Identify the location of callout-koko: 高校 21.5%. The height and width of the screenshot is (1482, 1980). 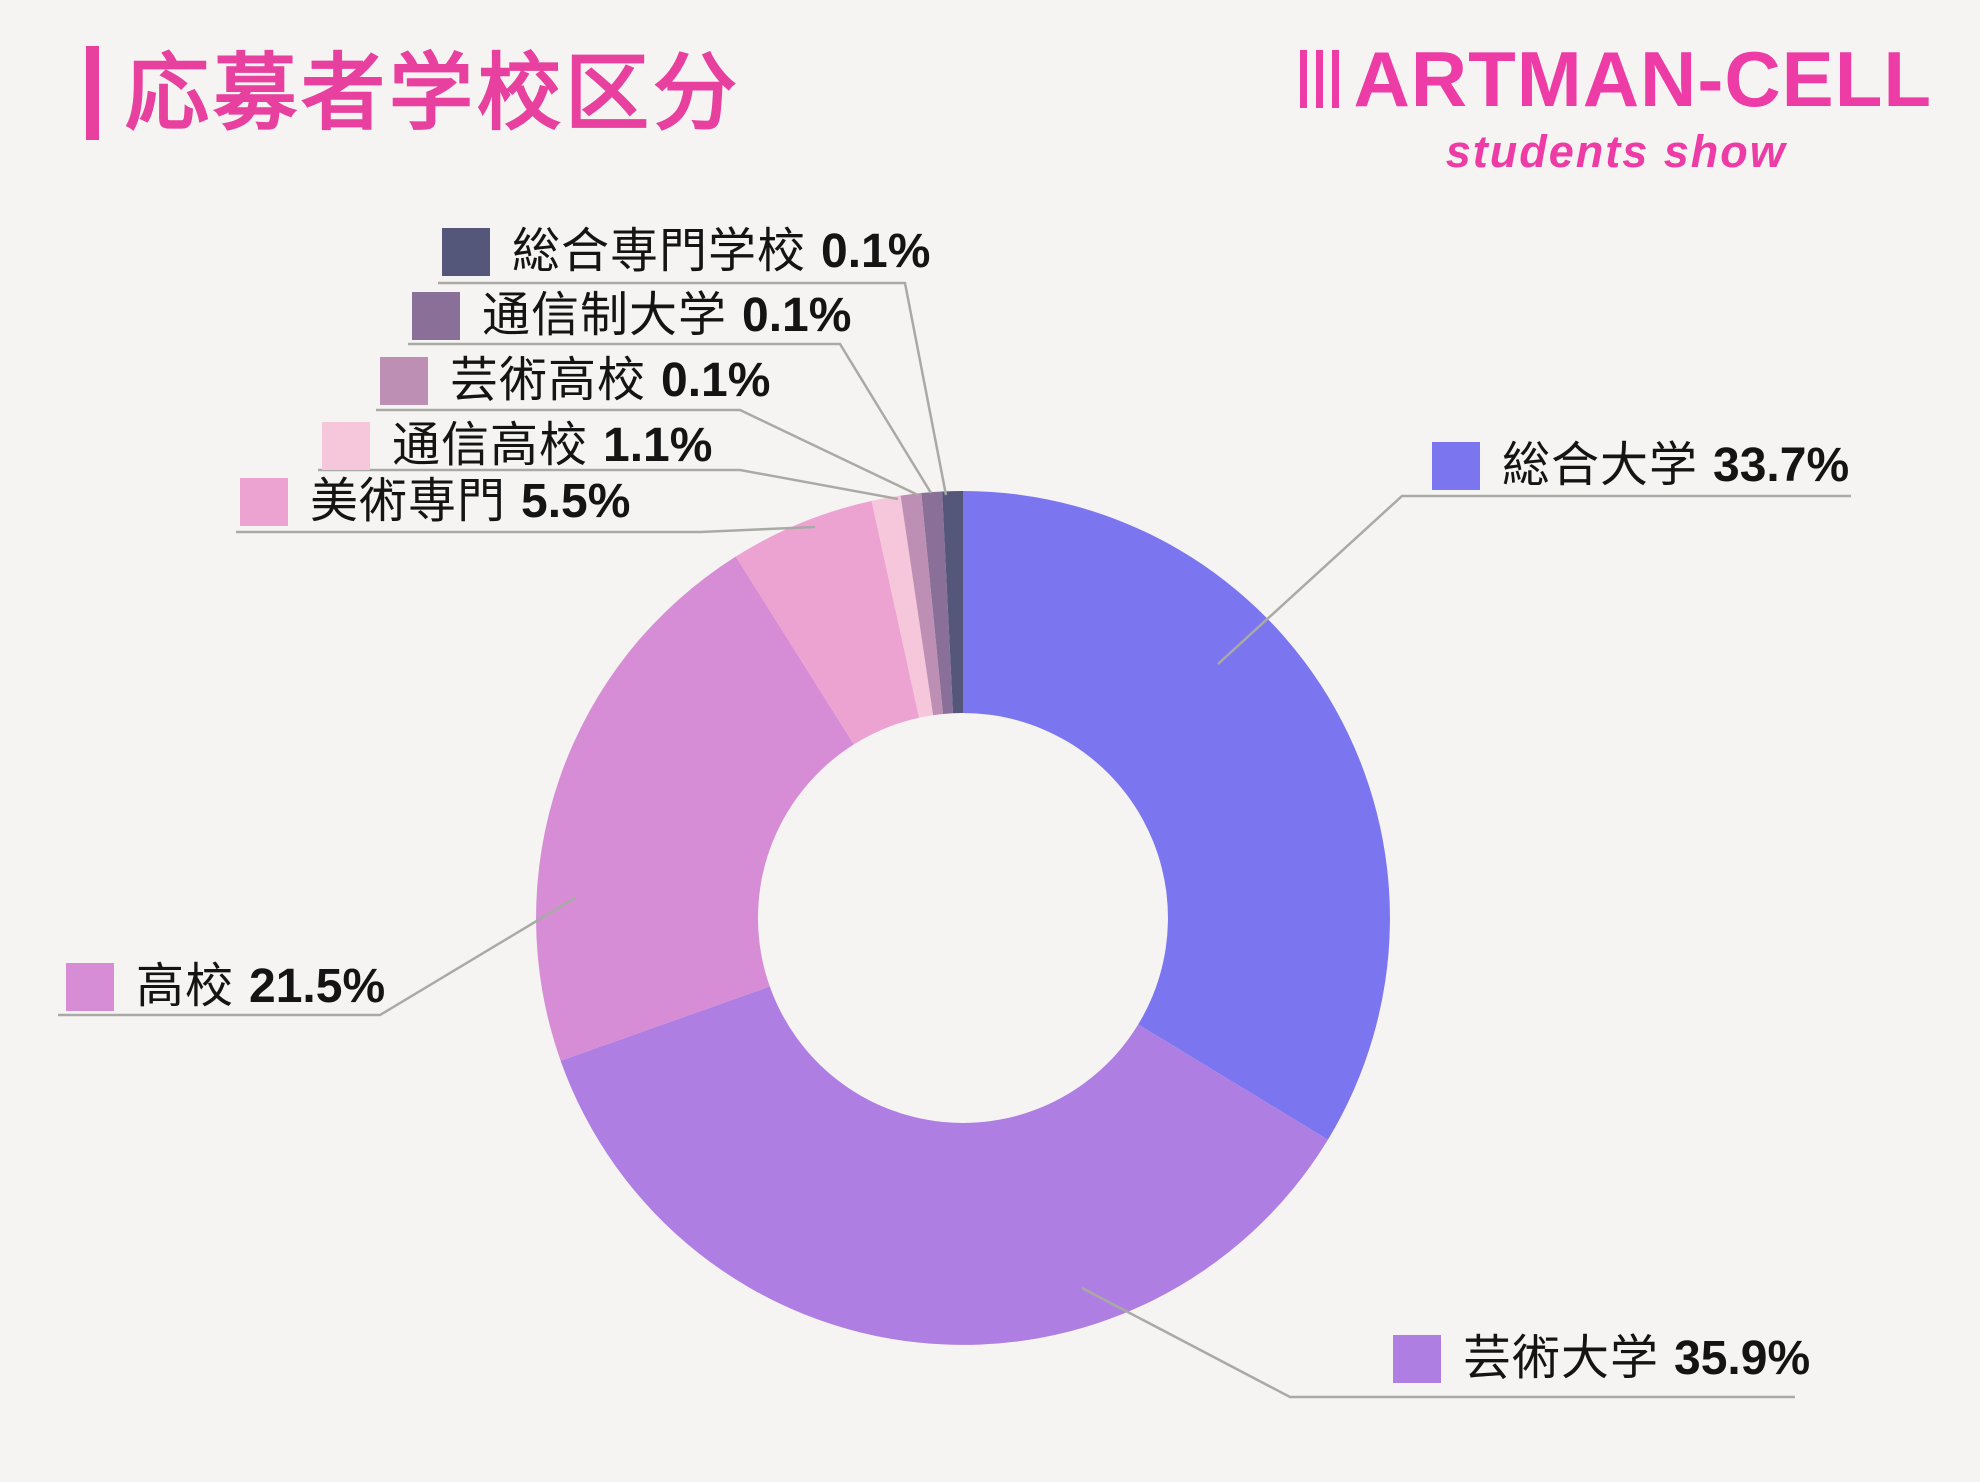
(225, 987).